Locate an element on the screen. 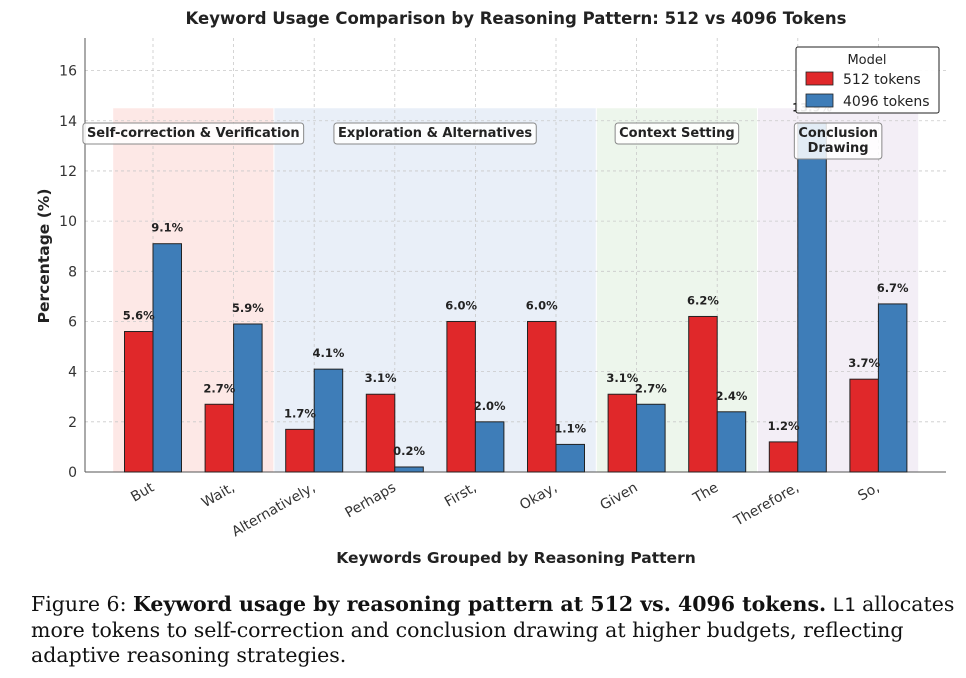 This screenshot has width=966, height=678. legend: Model 512 tokens 4096 tokens is located at coordinates (867, 80).